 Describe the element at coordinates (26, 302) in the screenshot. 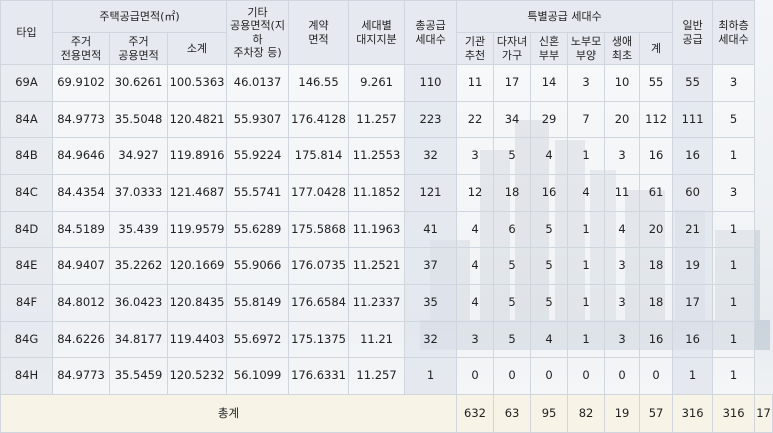

I see `cell-type: 84F` at that location.